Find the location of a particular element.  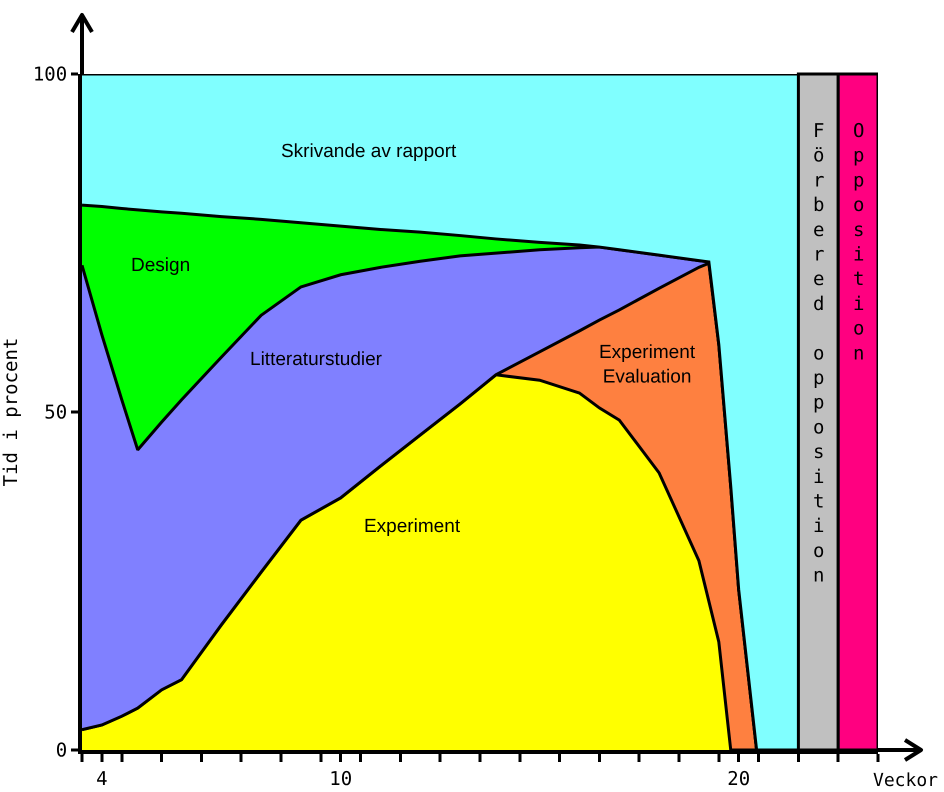

x-axis-title: Veckor is located at coordinates (905, 780).